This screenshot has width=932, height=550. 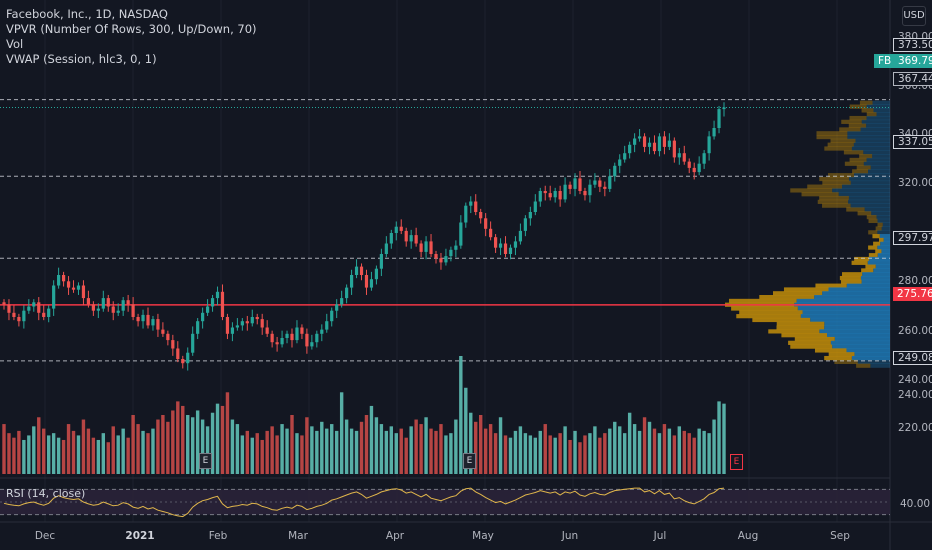 What do you see at coordinates (912, 238) in the screenshot?
I see `level-label-298: 297.97` at bounding box center [912, 238].